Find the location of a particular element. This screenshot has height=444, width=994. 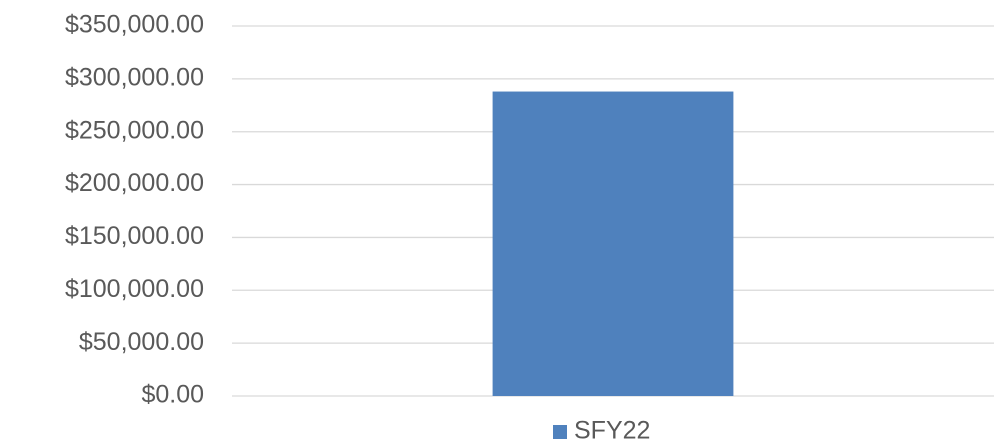

legend-swatch is located at coordinates (560, 432).